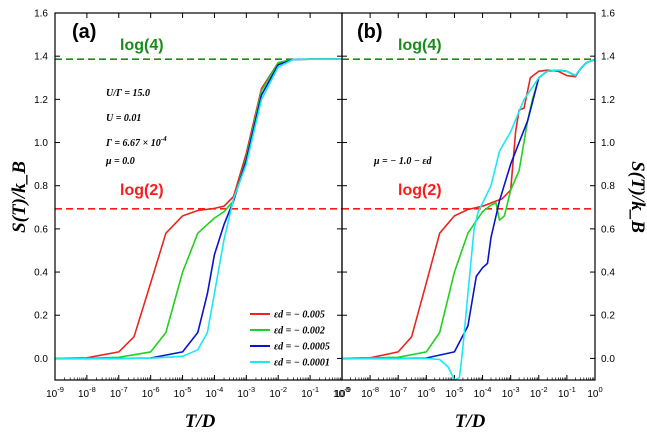 The image size is (647, 432). What do you see at coordinates (41, 57) in the screenshot?
I see `y-tick-label-left: 1.4` at bounding box center [41, 57].